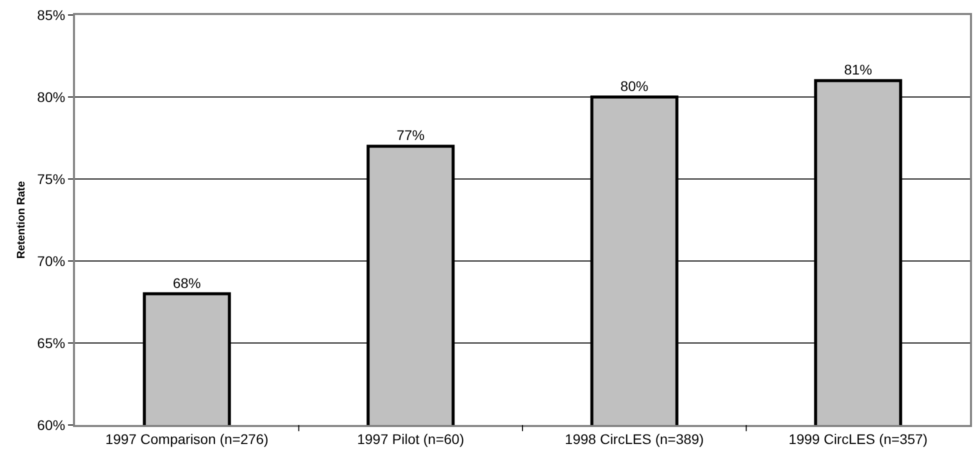 This screenshot has width=979, height=459. Describe the element at coordinates (51, 342) in the screenshot. I see `y-tick-label: 65%` at that location.